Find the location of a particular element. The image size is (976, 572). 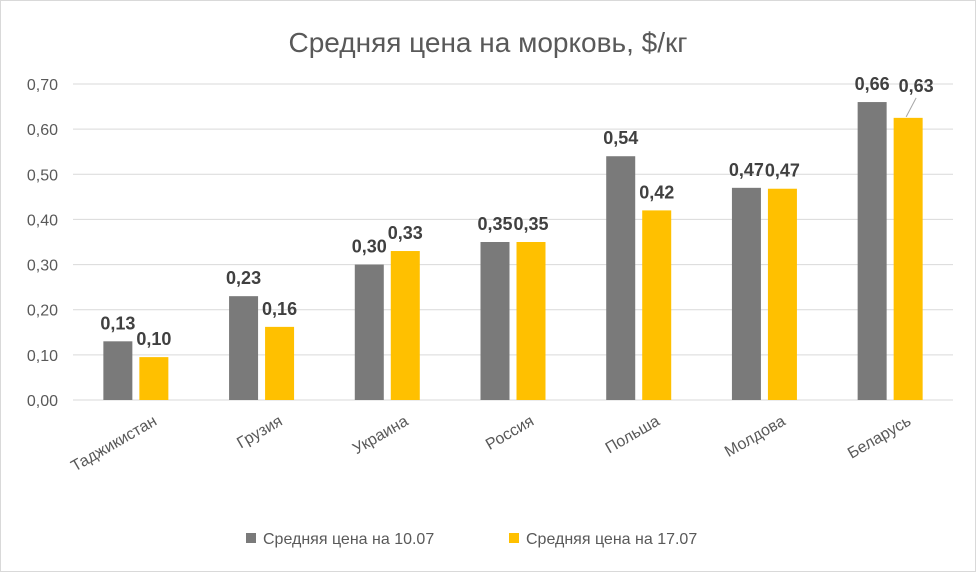

y-tick-label: 0,60 is located at coordinates (42, 130).